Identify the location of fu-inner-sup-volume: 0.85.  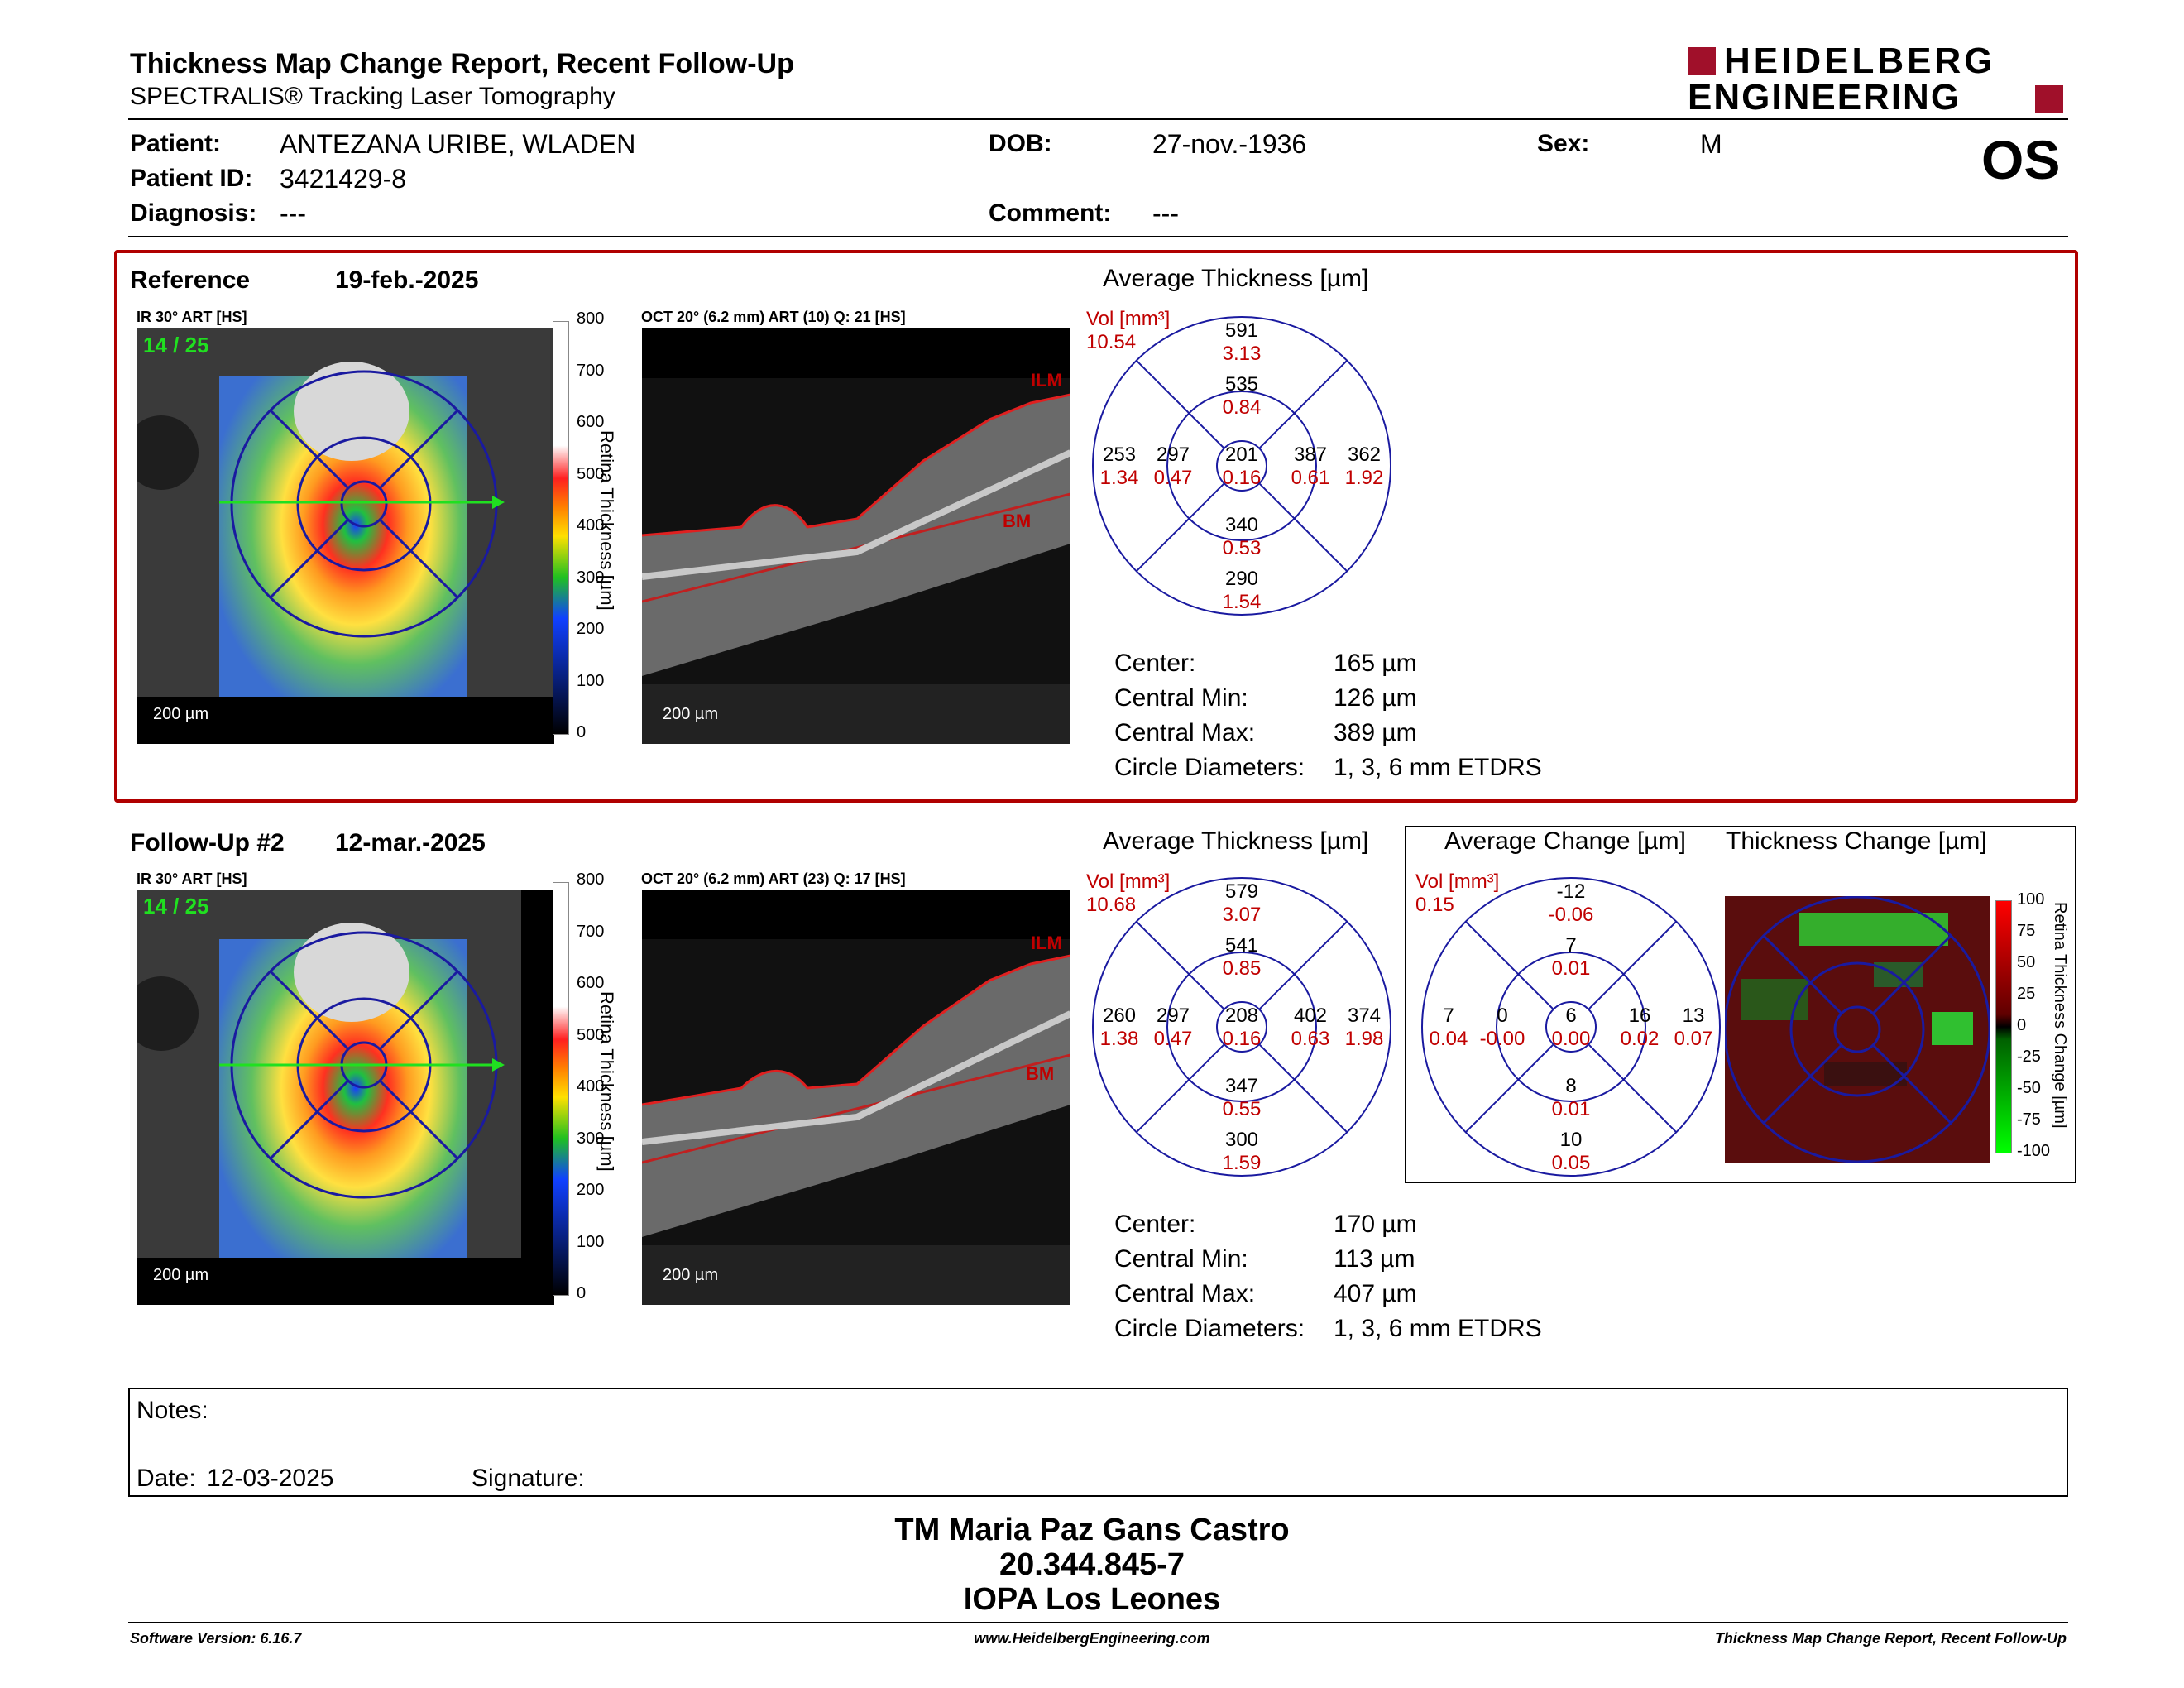
(1242, 968).